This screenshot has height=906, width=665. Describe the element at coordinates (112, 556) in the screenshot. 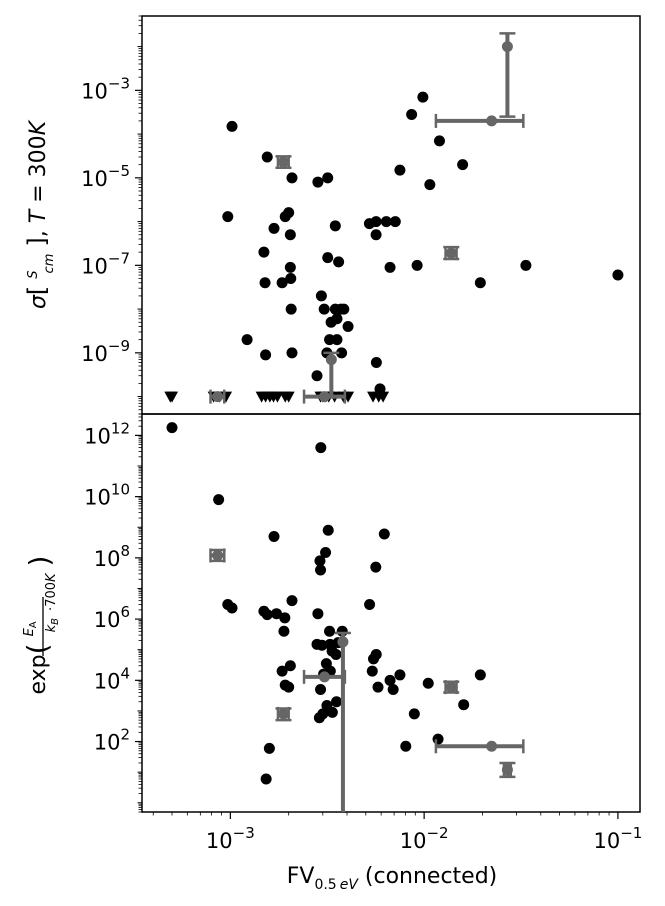

I see `y-tick-label: 10⁸` at that location.